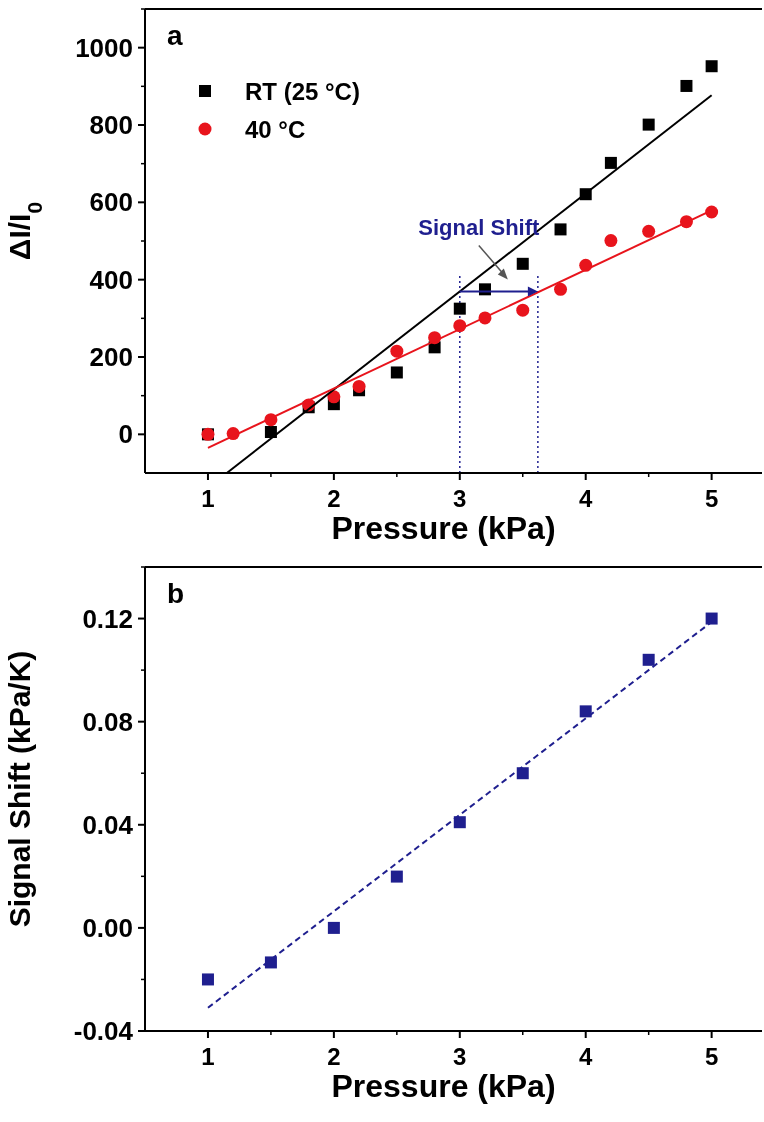  Describe the element at coordinates (125, 434) in the screenshot. I see `y-tick-label: 0` at that location.